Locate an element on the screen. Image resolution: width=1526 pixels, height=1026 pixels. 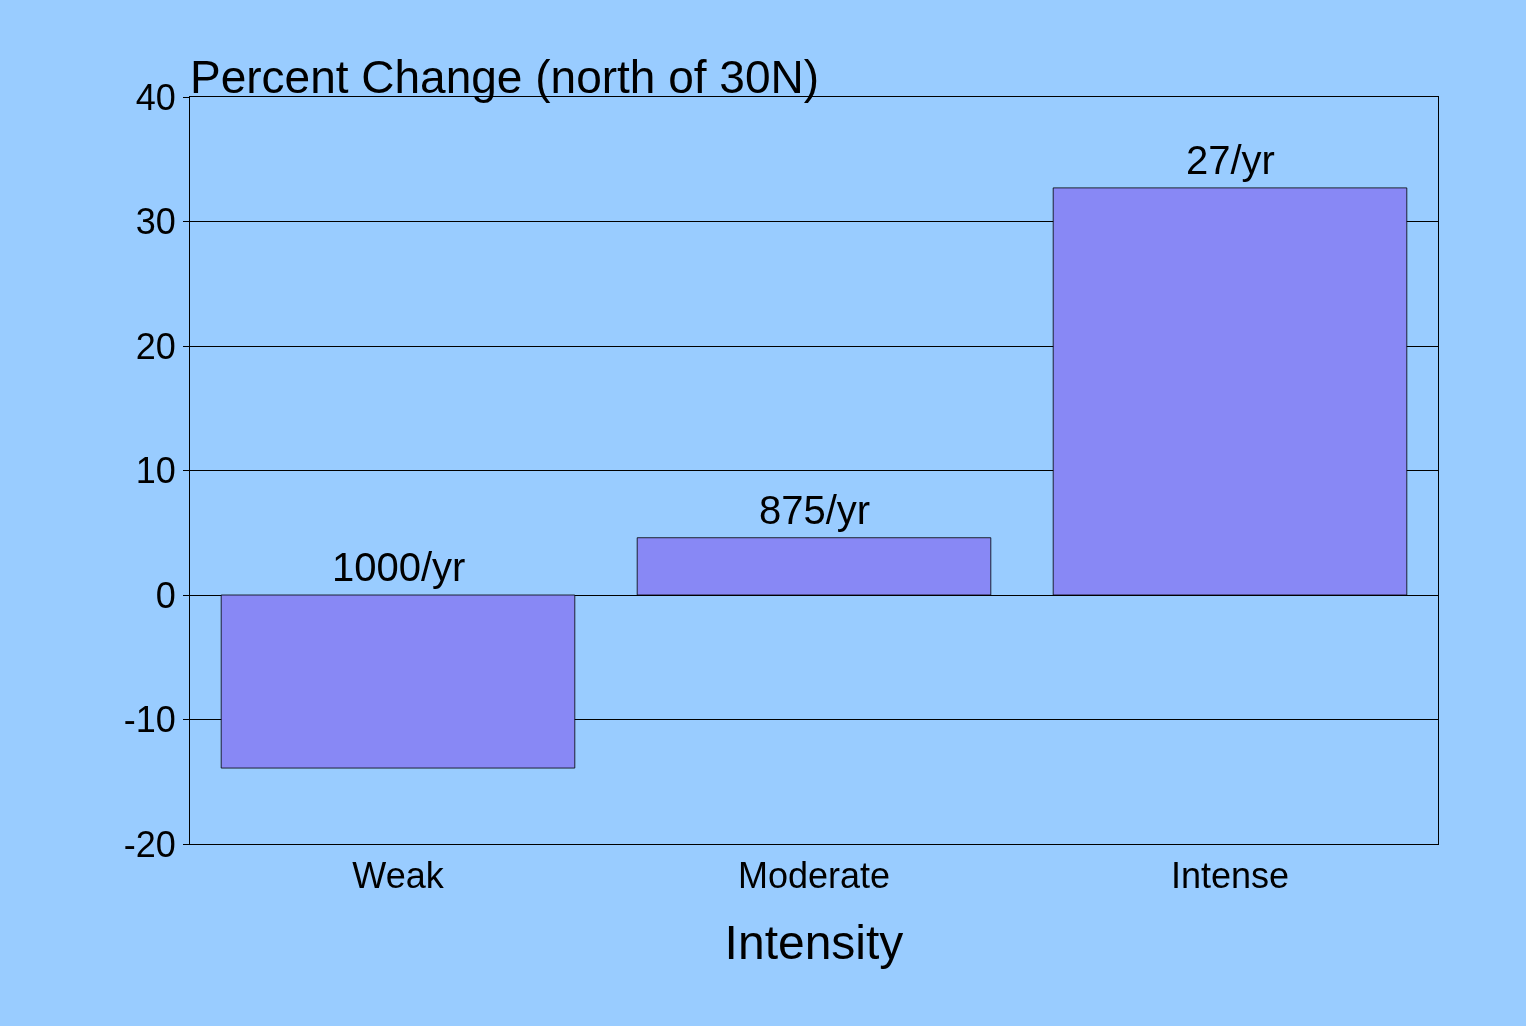
annotation: 875/yr is located at coordinates (815, 510).